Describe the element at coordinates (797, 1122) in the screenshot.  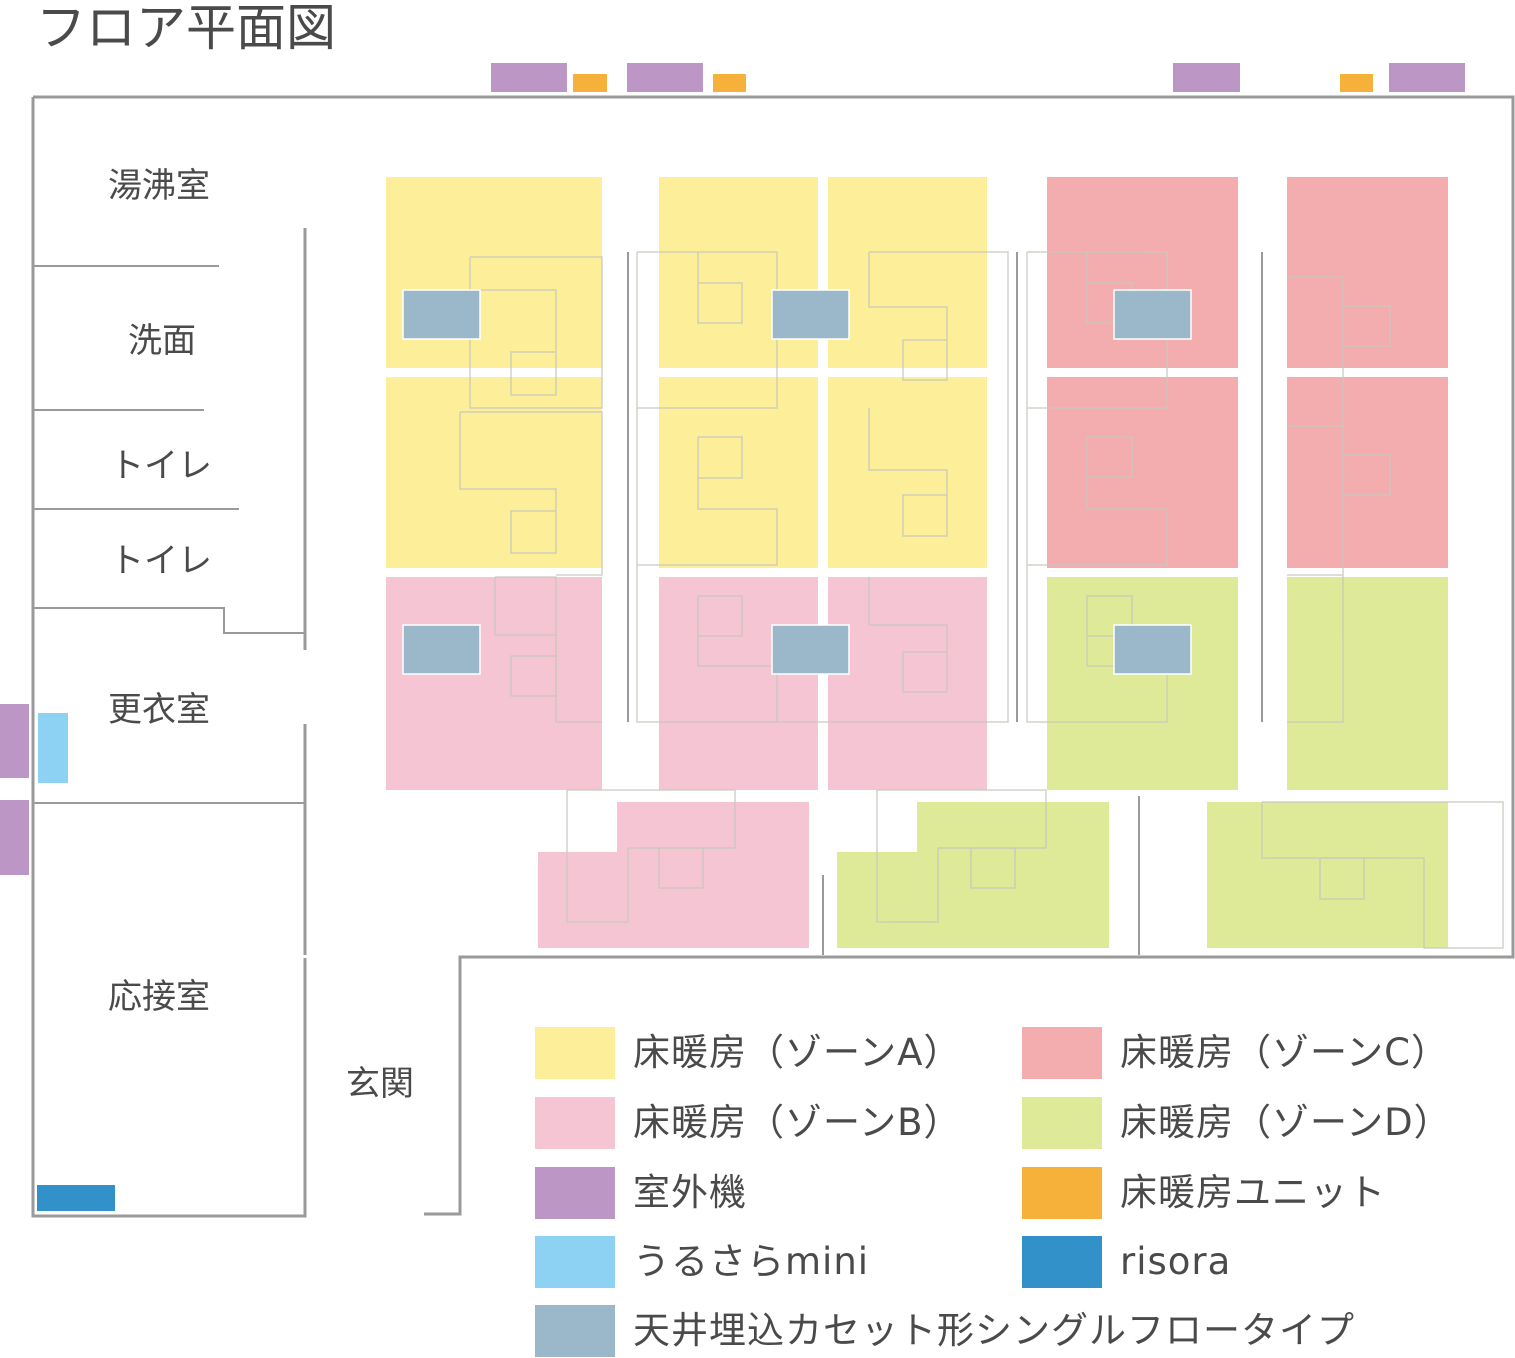
I see `legend-label: 床暖房（ゾーンB）` at that location.